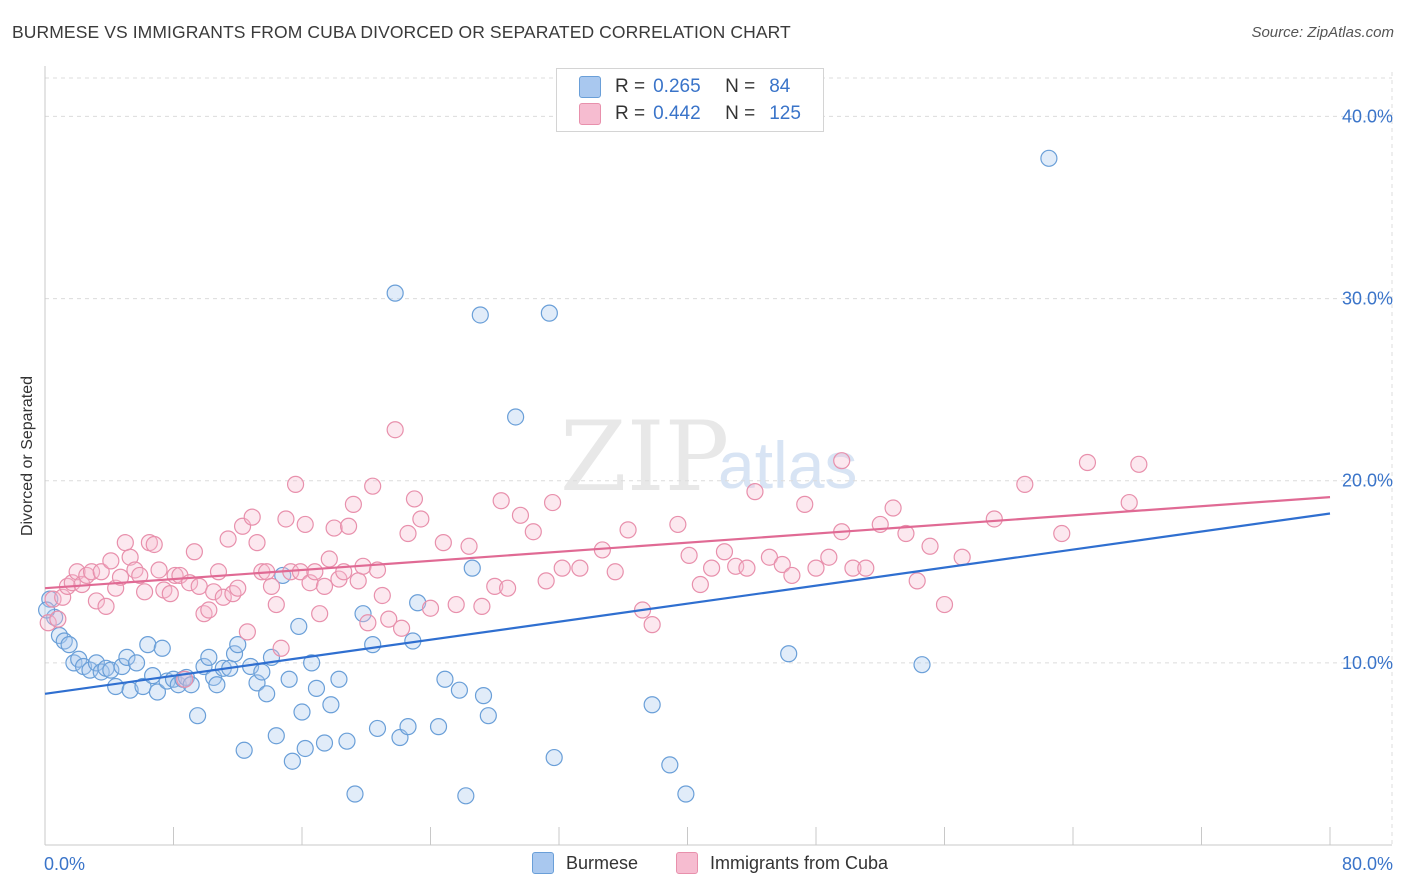  What do you see at coordinates (1367, 116) in the screenshot?
I see `y-tick-label: 40.0%` at bounding box center [1367, 116].